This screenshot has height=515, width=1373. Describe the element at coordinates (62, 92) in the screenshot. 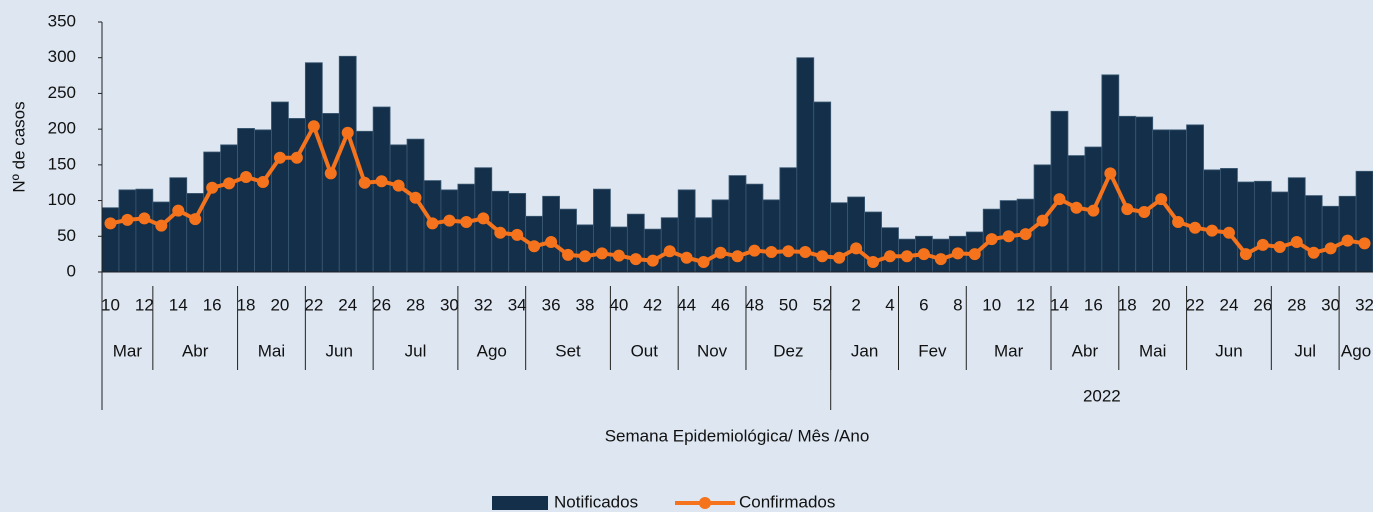

I see `y-tick-label: 250` at that location.